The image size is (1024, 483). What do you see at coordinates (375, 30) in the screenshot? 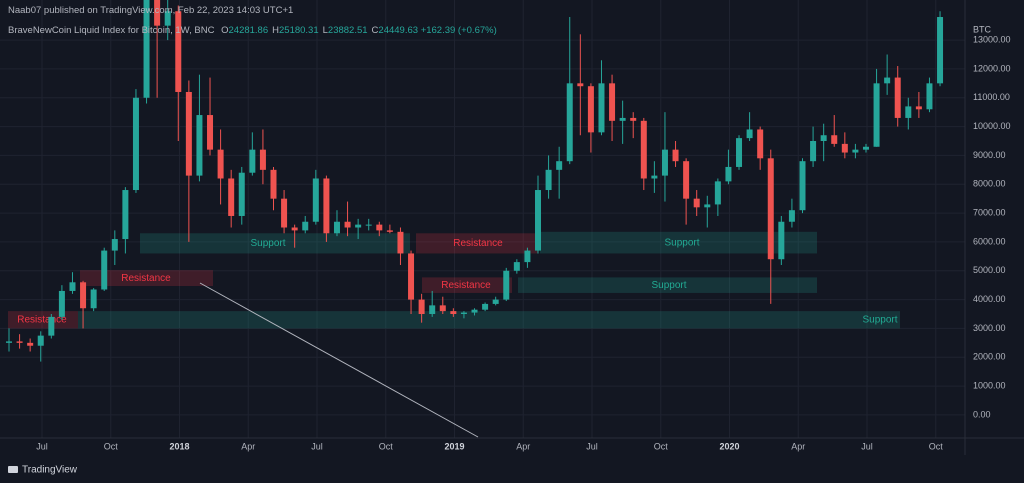
I see `ohlc-key: C` at bounding box center [375, 30].